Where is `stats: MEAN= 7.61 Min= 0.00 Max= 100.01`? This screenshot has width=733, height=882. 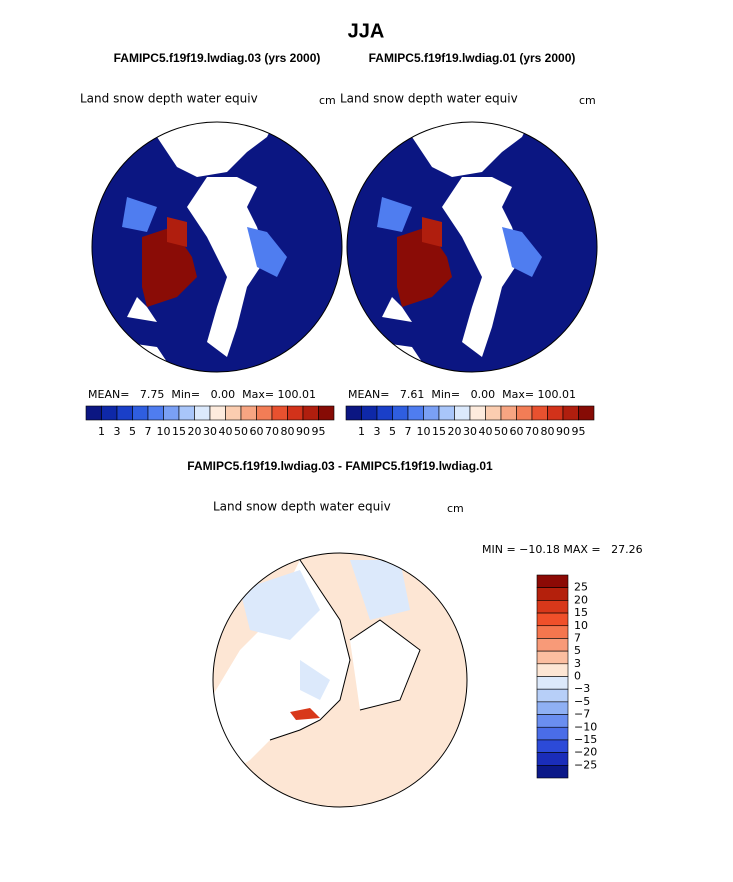 stats: MEAN= 7.61 Min= 0.00 Max= 100.01 is located at coordinates (462, 394).